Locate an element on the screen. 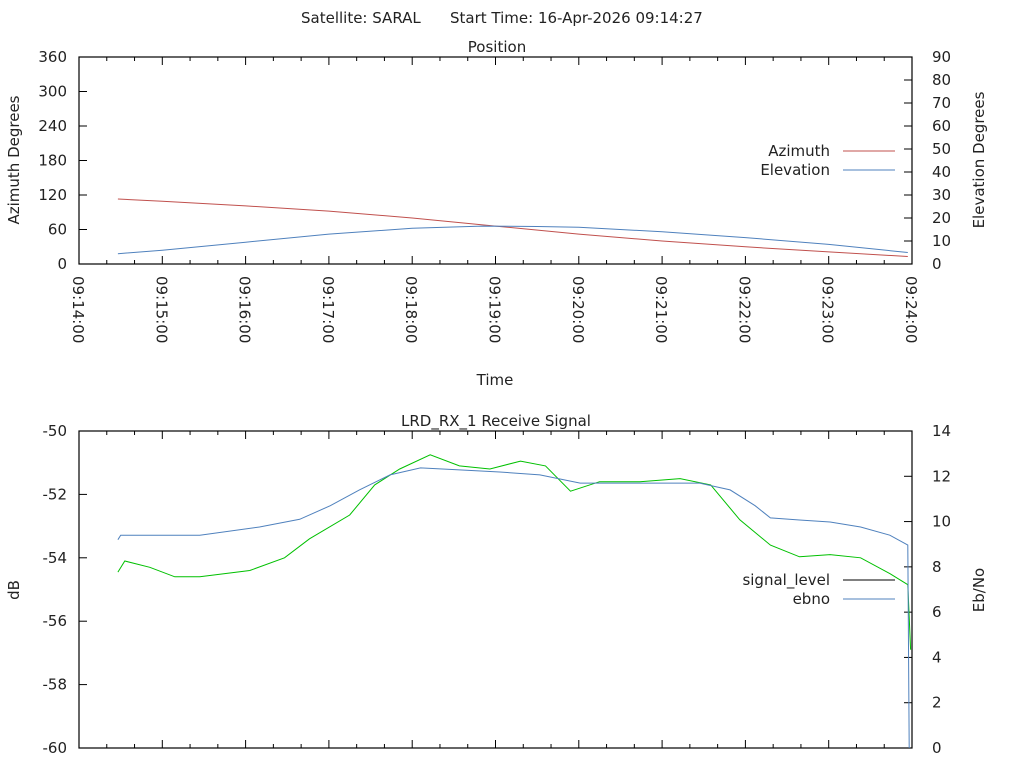 This screenshot has height=772, width=1024. y2-tick-label: 2 is located at coordinates (937, 703).